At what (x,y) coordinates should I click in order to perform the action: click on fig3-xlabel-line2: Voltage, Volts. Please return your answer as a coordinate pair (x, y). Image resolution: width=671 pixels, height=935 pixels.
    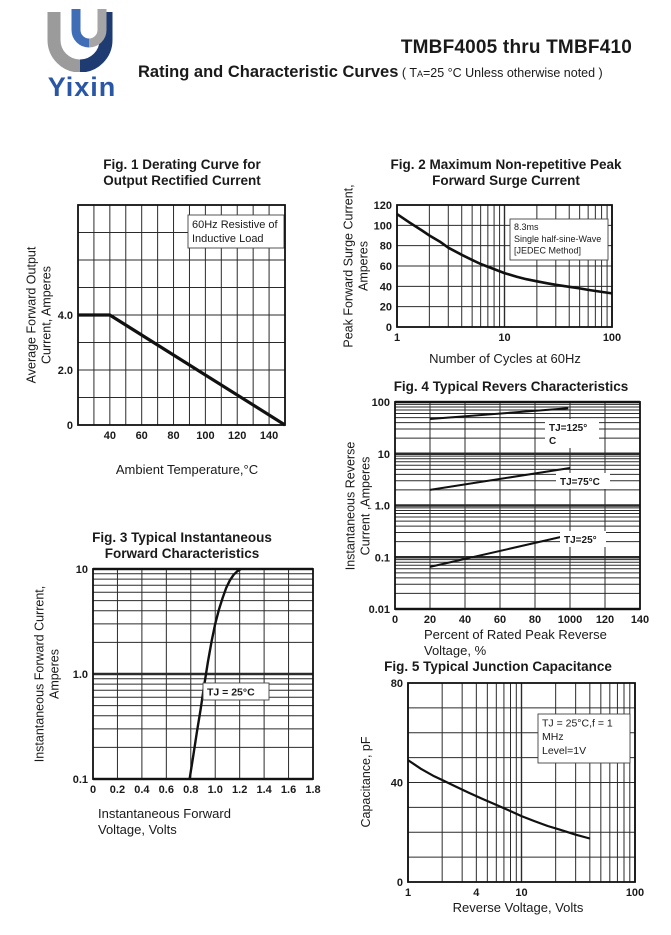
    Looking at the image, I should click on (137, 829).